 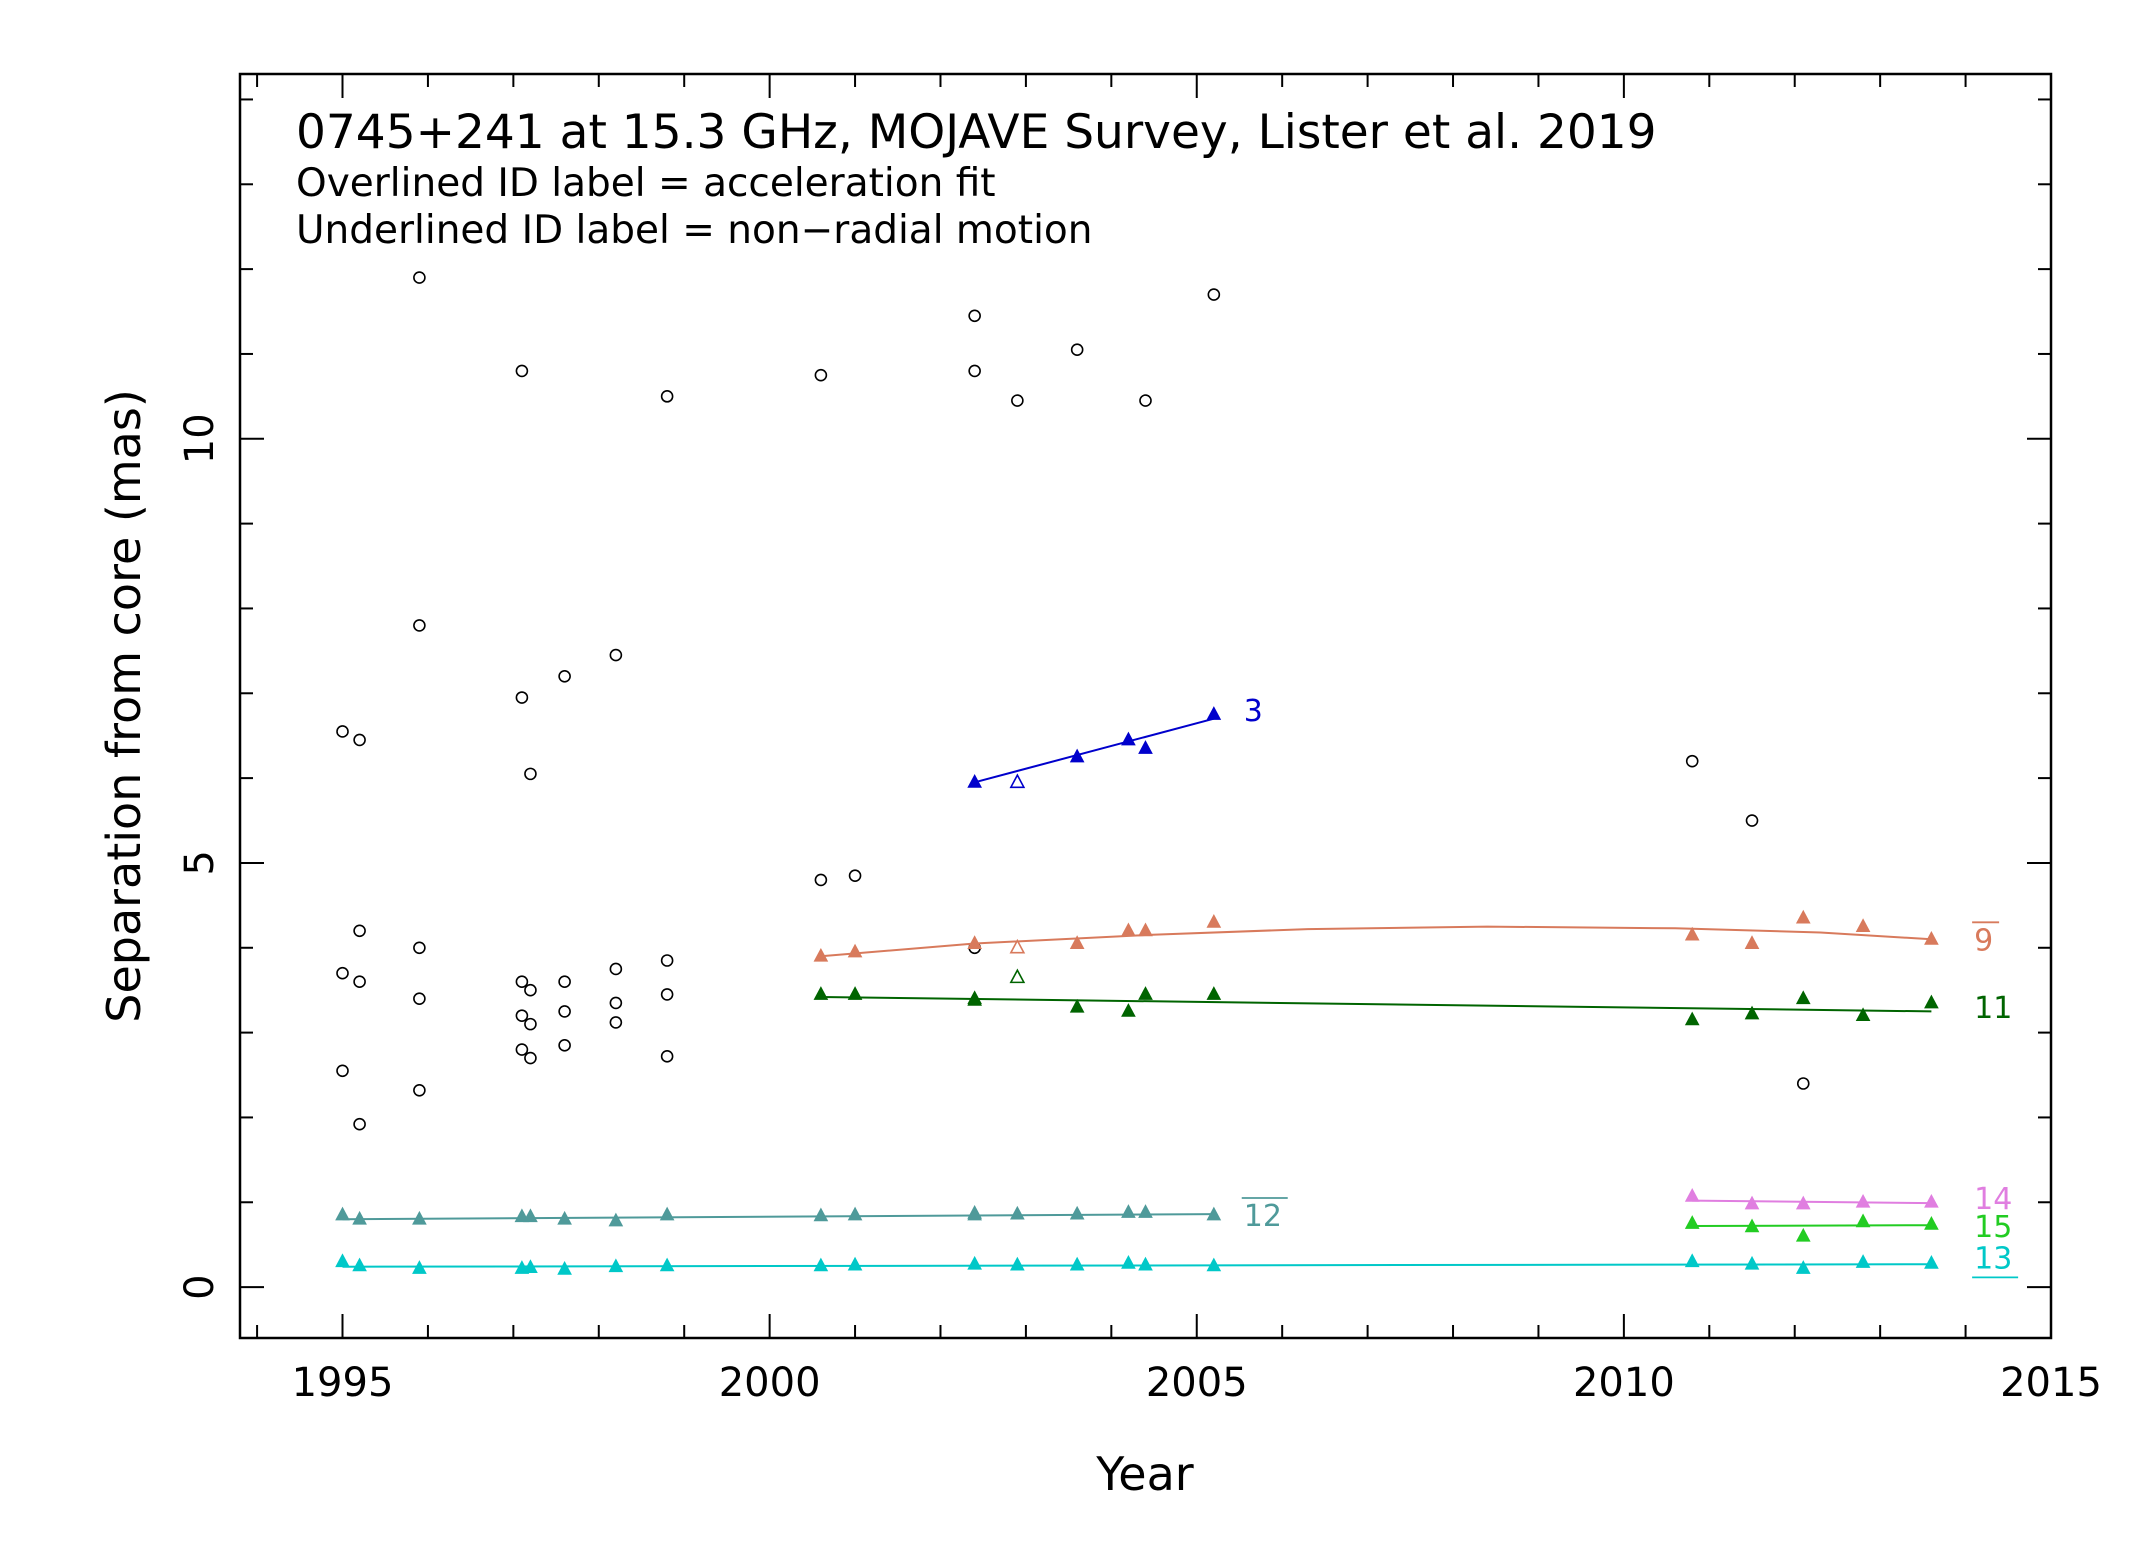 I want to click on y-tick-label: 10, so click(x=200, y=438).